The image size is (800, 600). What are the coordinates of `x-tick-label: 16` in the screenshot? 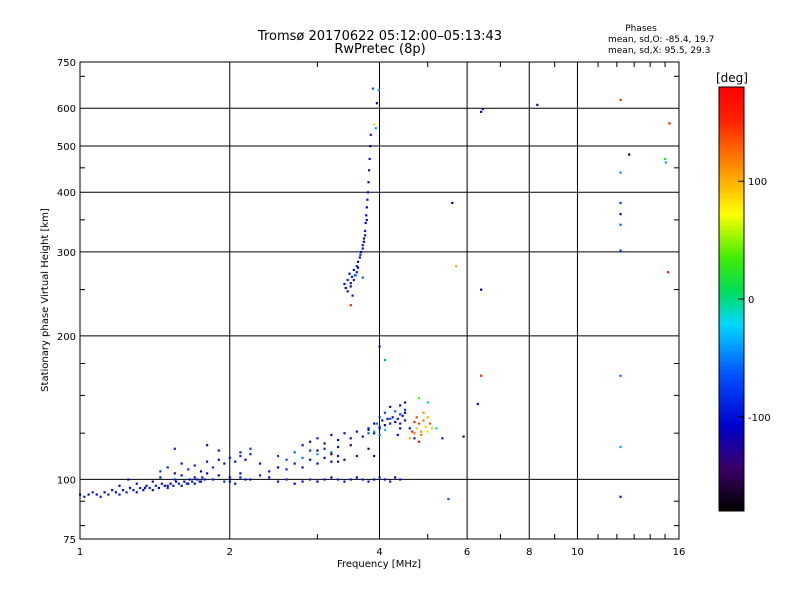 It's located at (679, 552).